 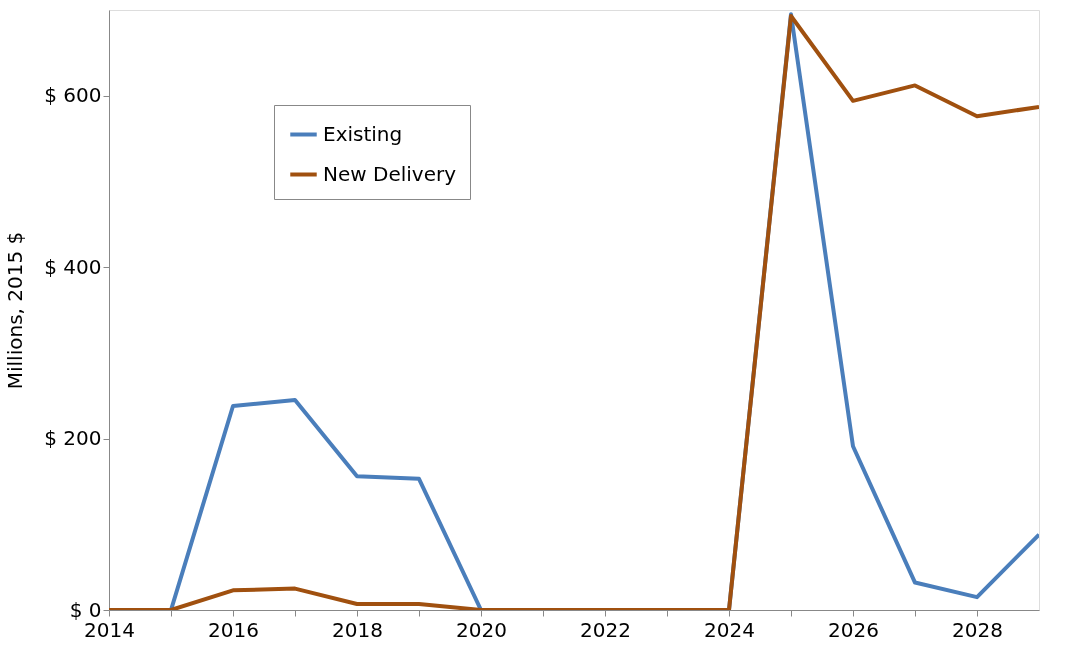 What do you see at coordinates (605, 629) in the screenshot?
I see `x-tick-label: 2022` at bounding box center [605, 629].